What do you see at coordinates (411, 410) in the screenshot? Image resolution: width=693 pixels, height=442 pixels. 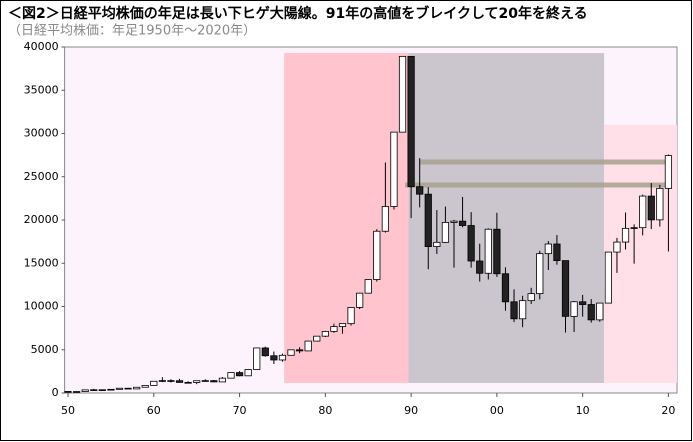 I see `x-tick-label: 90` at bounding box center [411, 410].